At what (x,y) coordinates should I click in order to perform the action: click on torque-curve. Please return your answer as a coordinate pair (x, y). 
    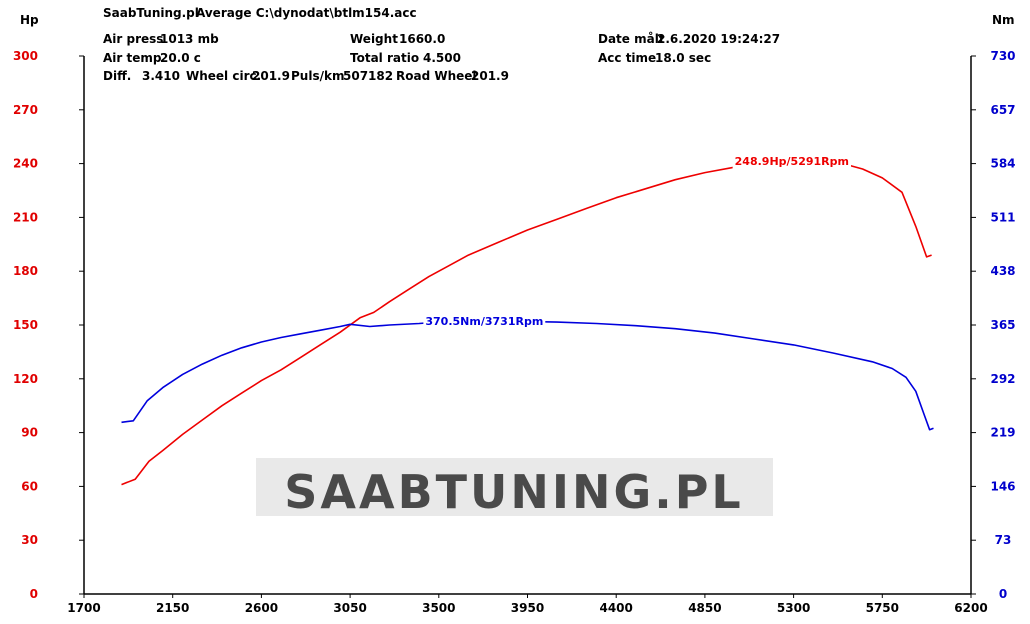
    Looking at the image, I should click on (527, 375).